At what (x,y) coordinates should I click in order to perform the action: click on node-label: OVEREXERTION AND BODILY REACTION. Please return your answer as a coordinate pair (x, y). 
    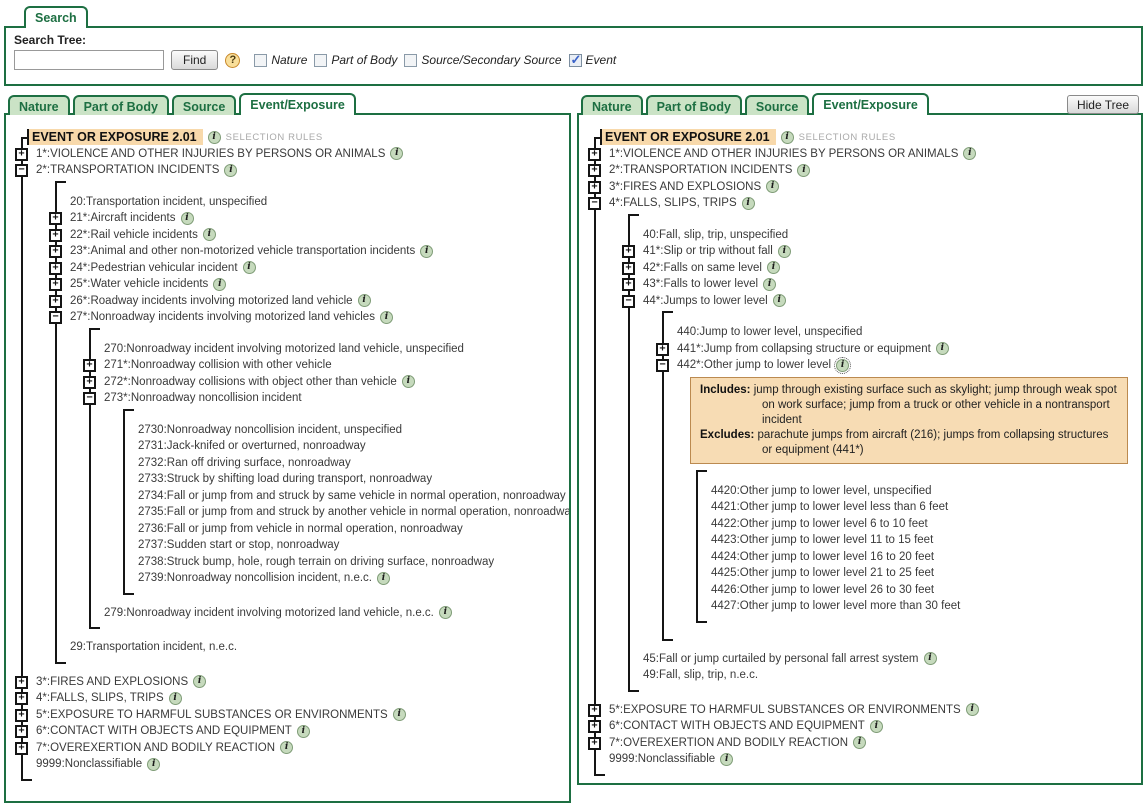
    Looking at the image, I should click on (736, 742).